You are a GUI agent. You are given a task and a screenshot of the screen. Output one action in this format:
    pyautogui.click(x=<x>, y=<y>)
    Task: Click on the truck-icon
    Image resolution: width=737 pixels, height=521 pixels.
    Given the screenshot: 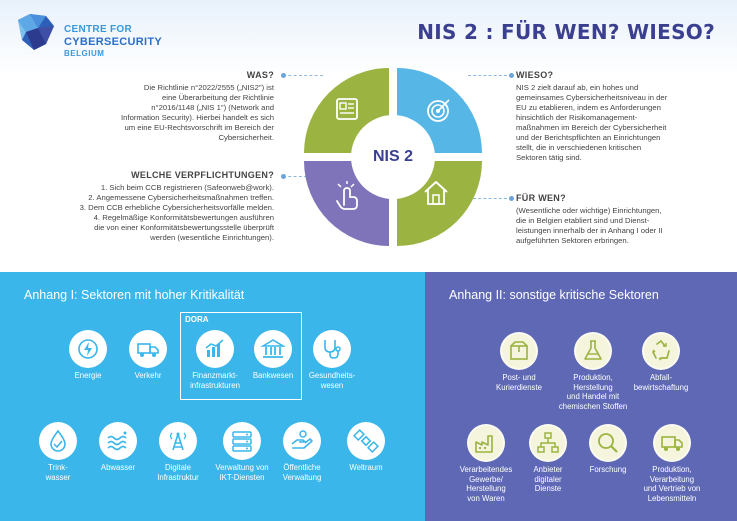 What is the action you would take?
    pyautogui.click(x=148, y=349)
    